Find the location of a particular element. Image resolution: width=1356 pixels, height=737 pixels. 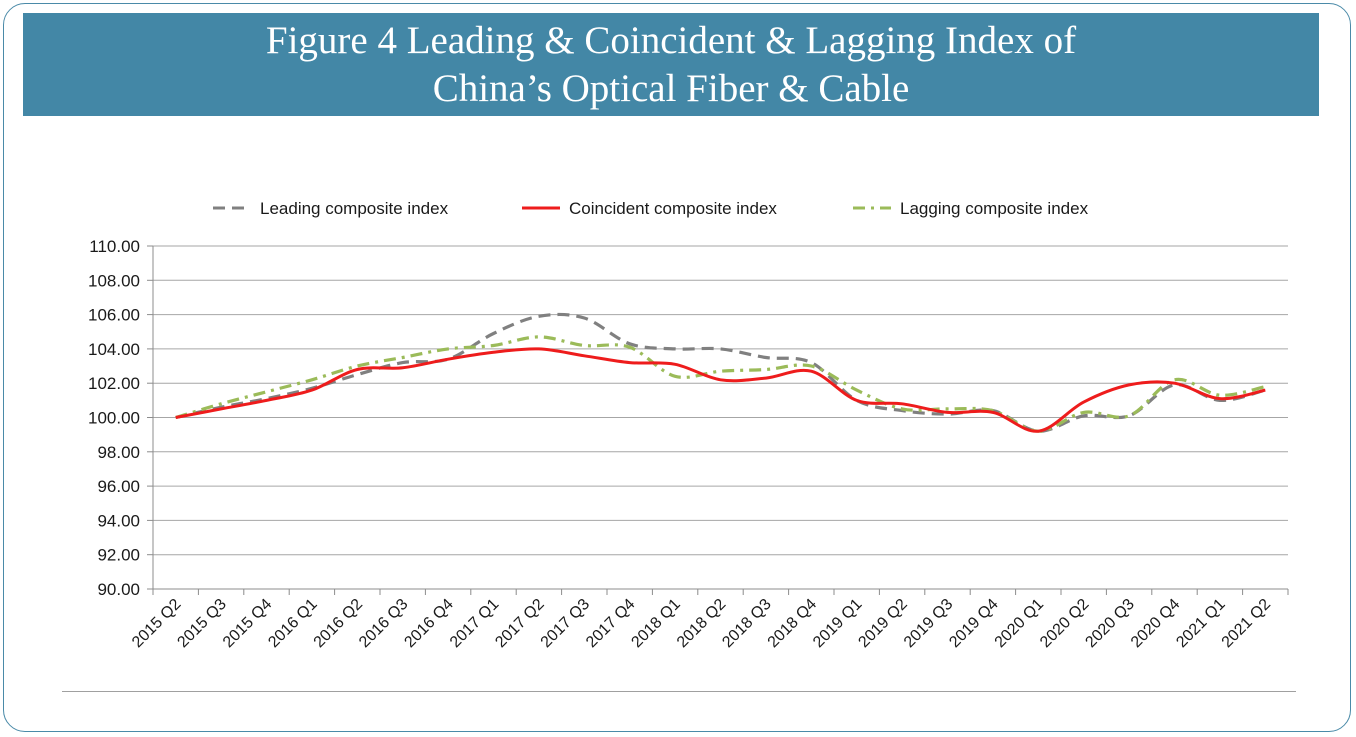

x-tick-label: 2016 Q1 is located at coordinates (292, 623).